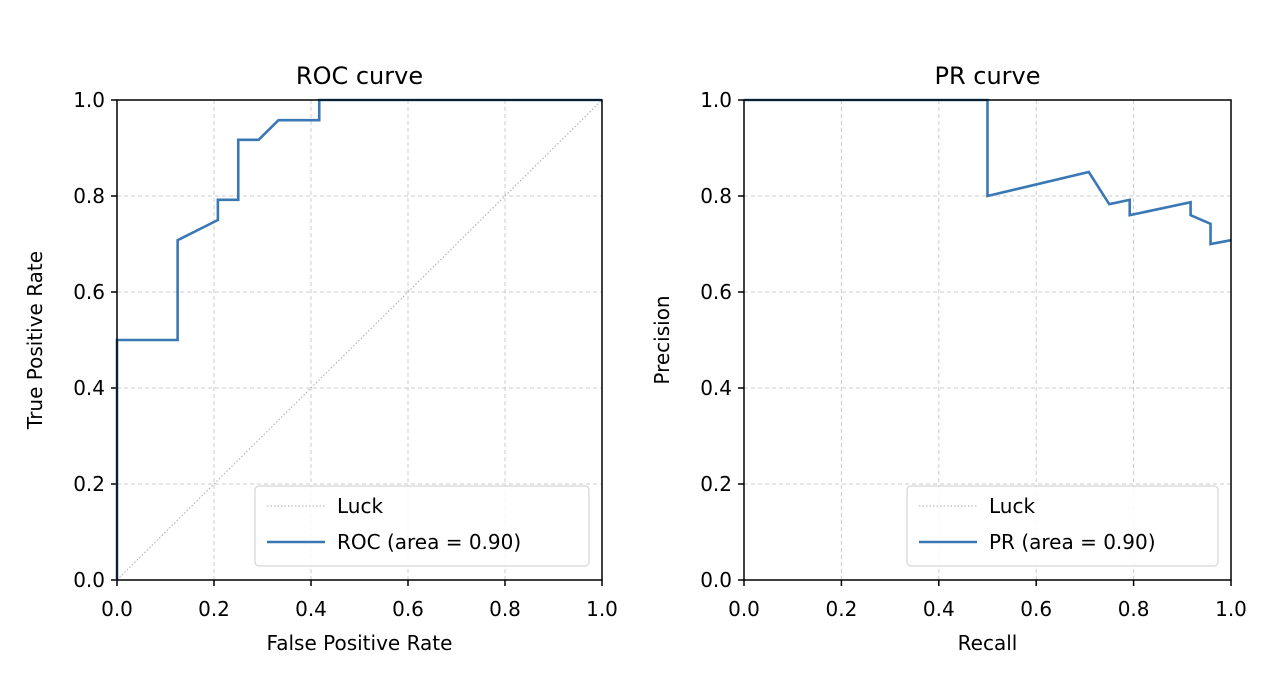  Describe the element at coordinates (1072, 542) in the screenshot. I see `legend-label: PR (area = 0.90)` at that location.